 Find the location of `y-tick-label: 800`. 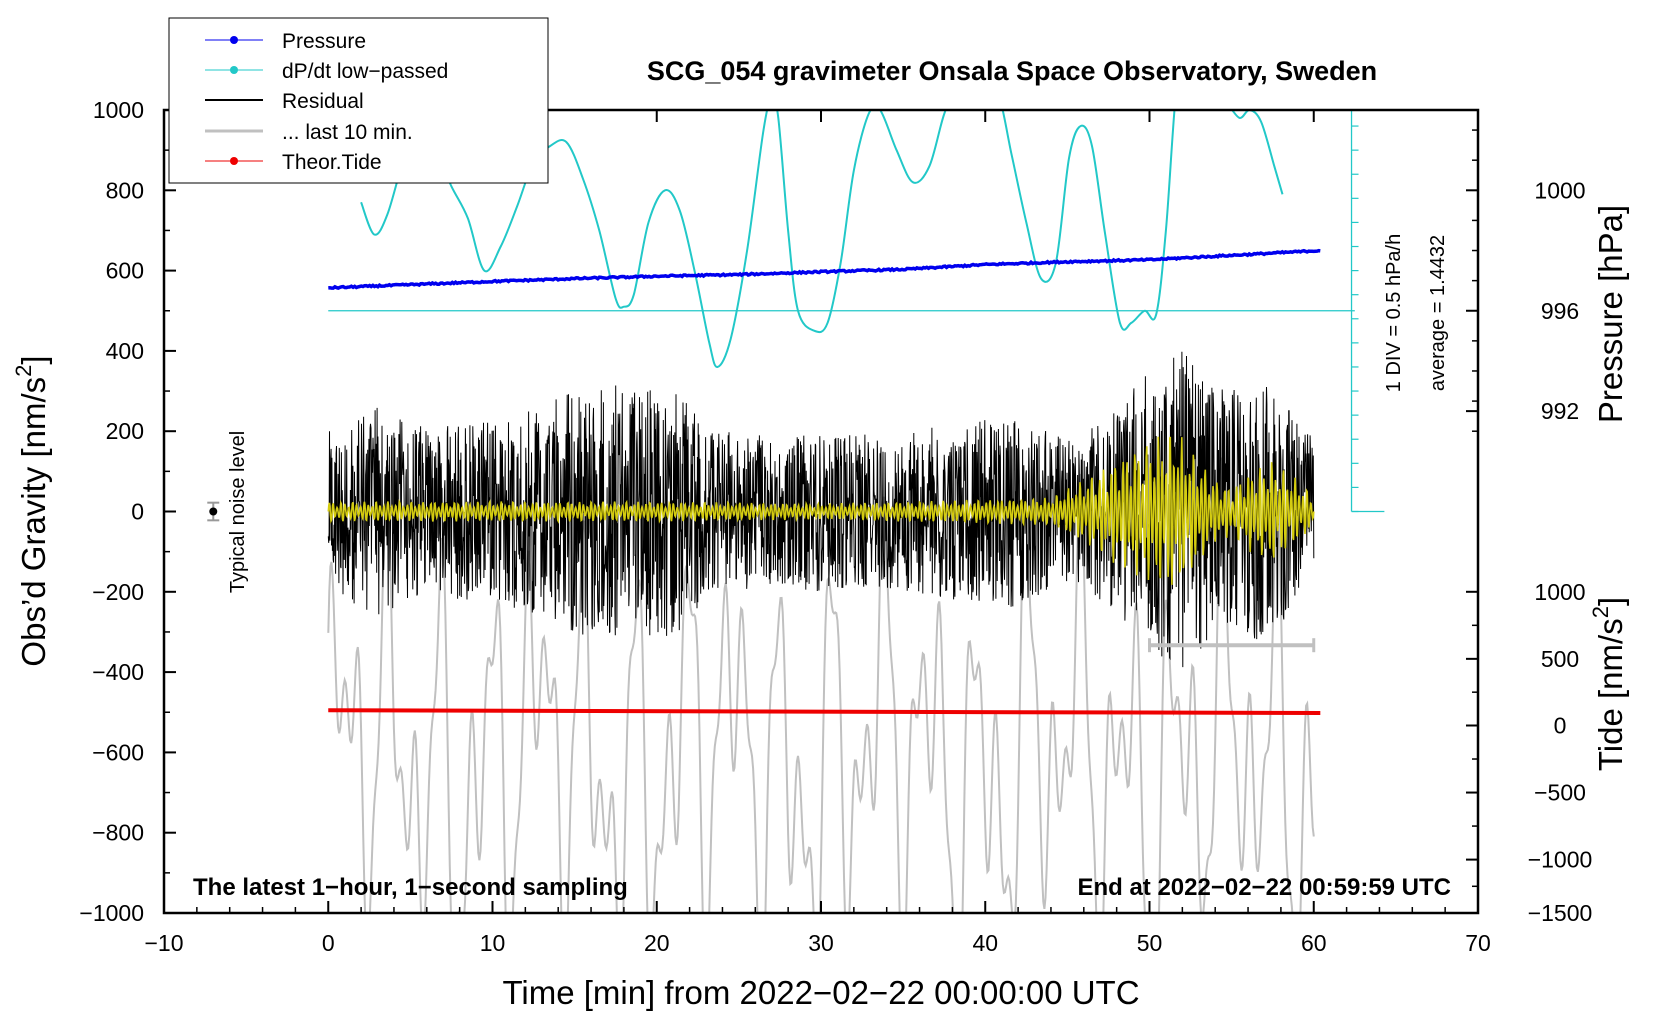

y-tick-label: 800 is located at coordinates (125, 190).